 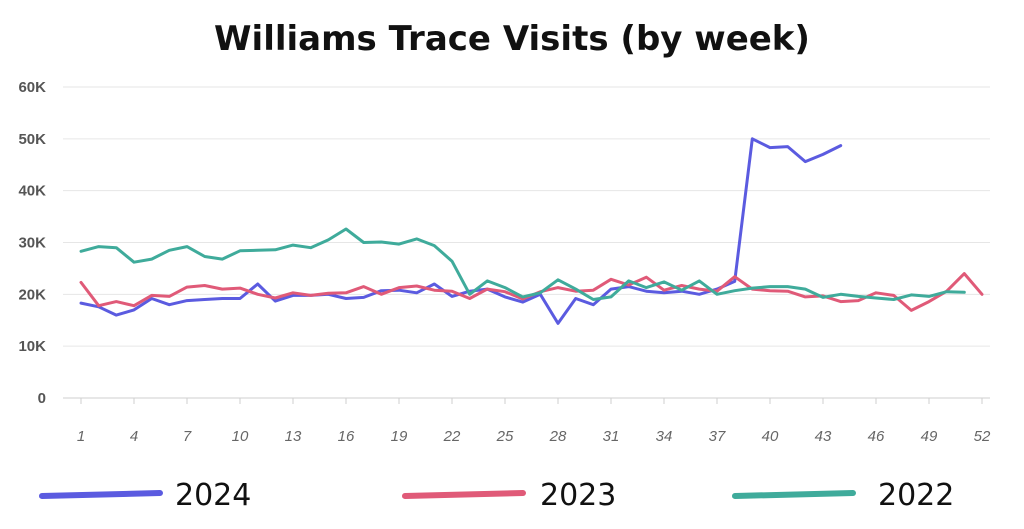 I want to click on legend-item-2024: 2024, so click(x=145, y=495).